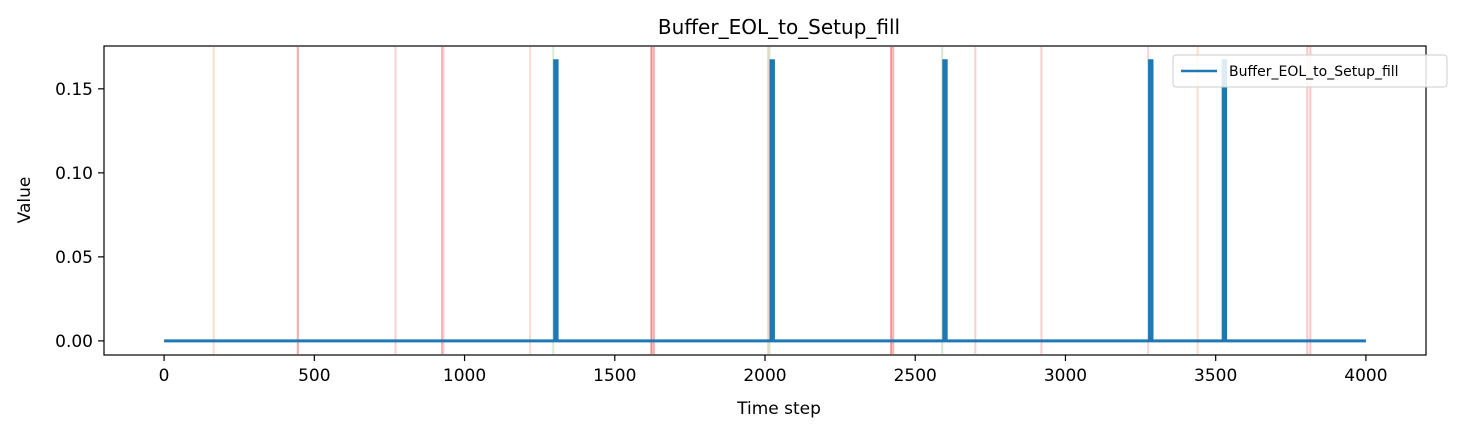  Describe the element at coordinates (614, 376) in the screenshot. I see `x-tick-label: 1500` at that location.